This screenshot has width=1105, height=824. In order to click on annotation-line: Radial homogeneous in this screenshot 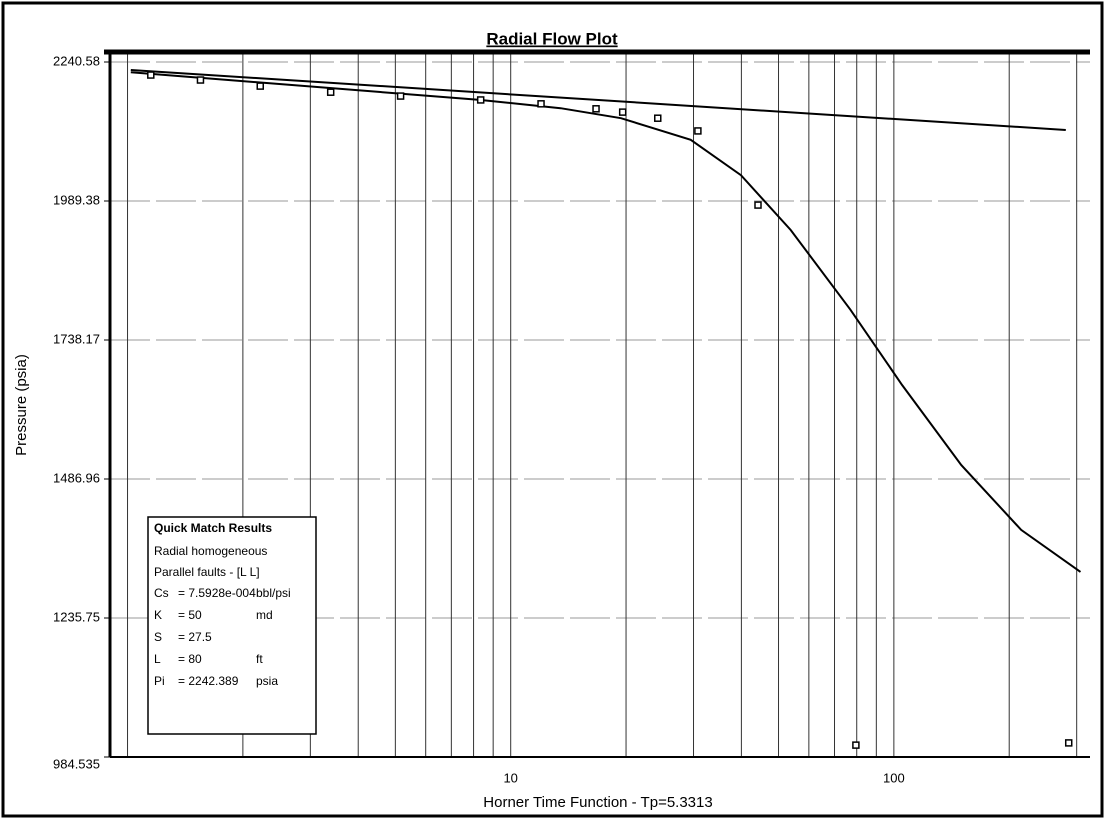, I will do `click(210, 551)`.